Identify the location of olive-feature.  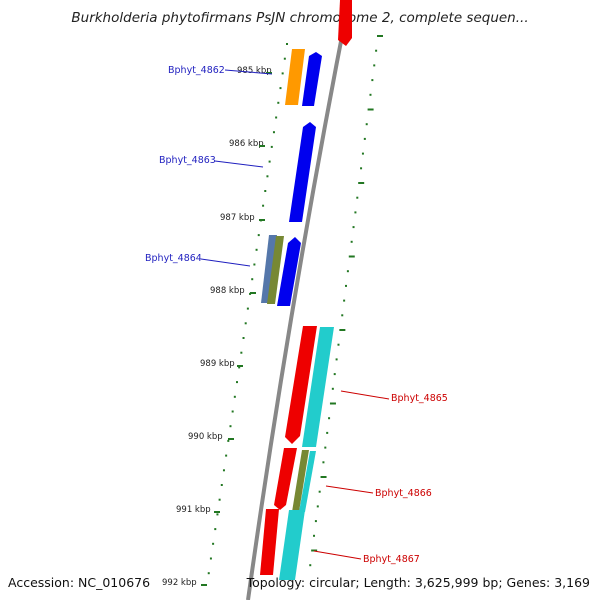
(275, 270).